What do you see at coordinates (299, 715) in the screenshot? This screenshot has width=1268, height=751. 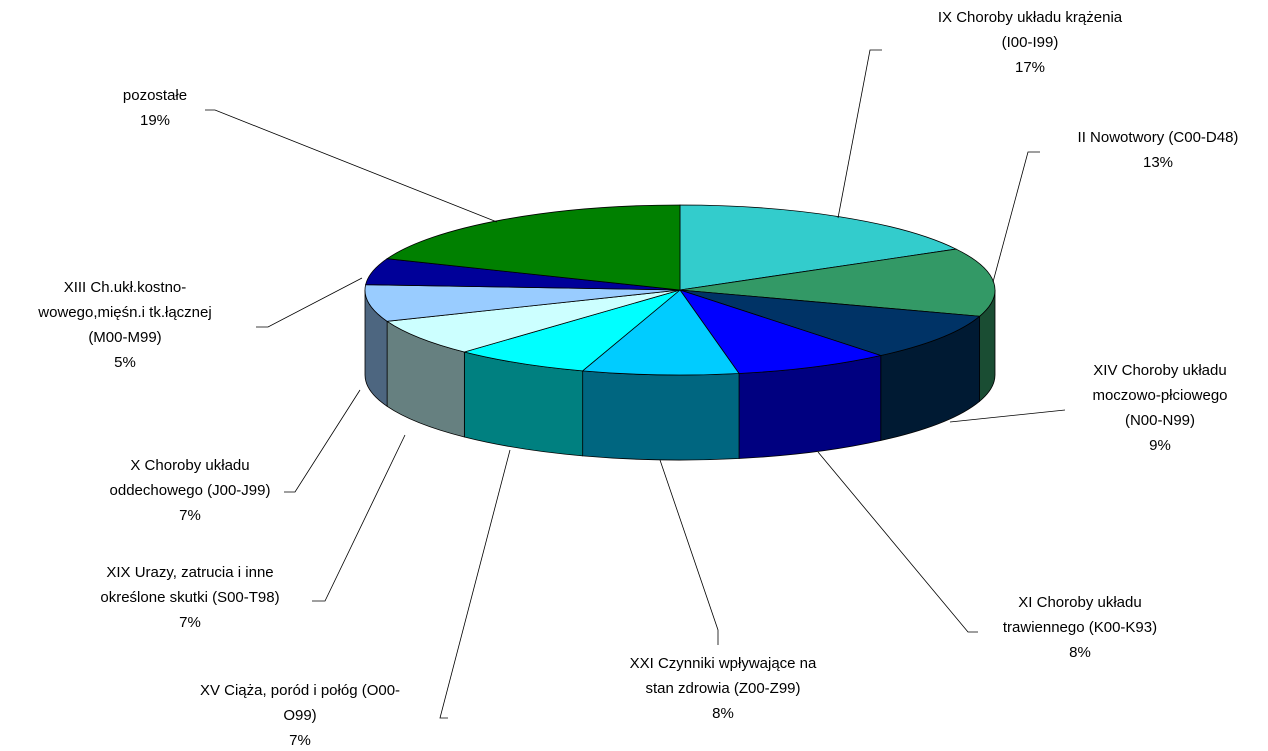 I see `label-line: O99)` at bounding box center [299, 715].